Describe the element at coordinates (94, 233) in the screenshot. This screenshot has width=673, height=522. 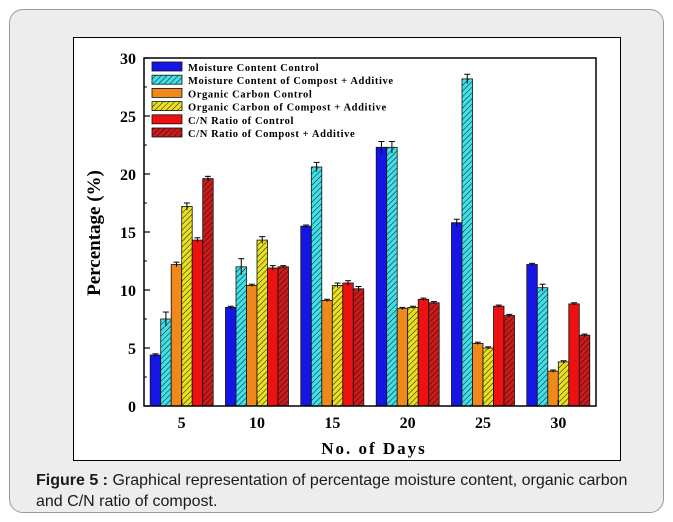
I see `y-axis-label: Percentage (%)` at that location.